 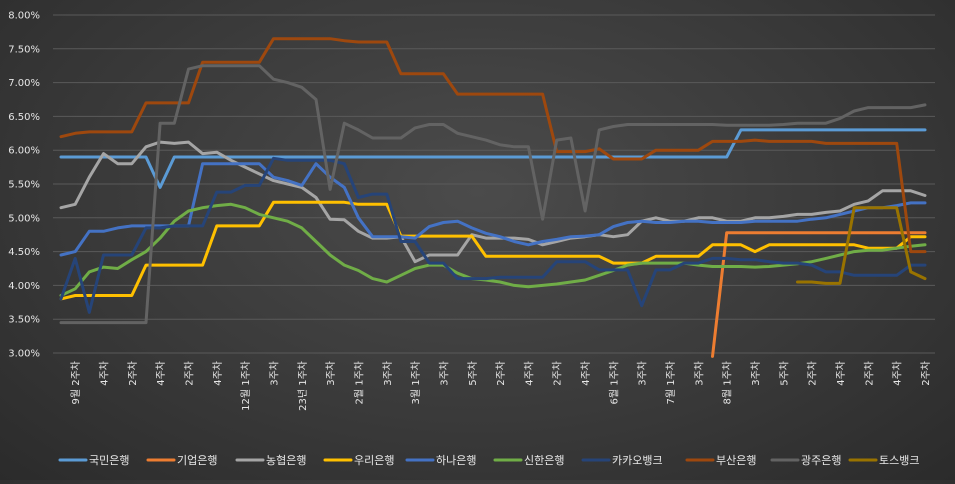 I want to click on y-tick-label: 5.50%, so click(x=24, y=185).